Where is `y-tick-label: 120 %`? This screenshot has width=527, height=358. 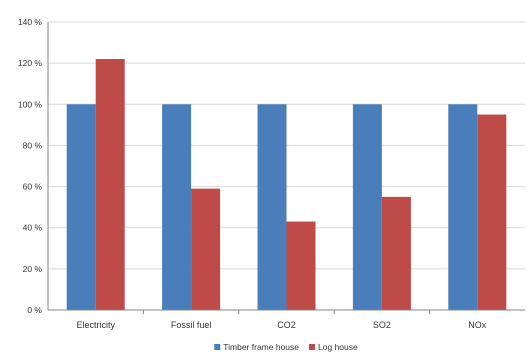
y-tick-label: 120 % is located at coordinates (30, 63).